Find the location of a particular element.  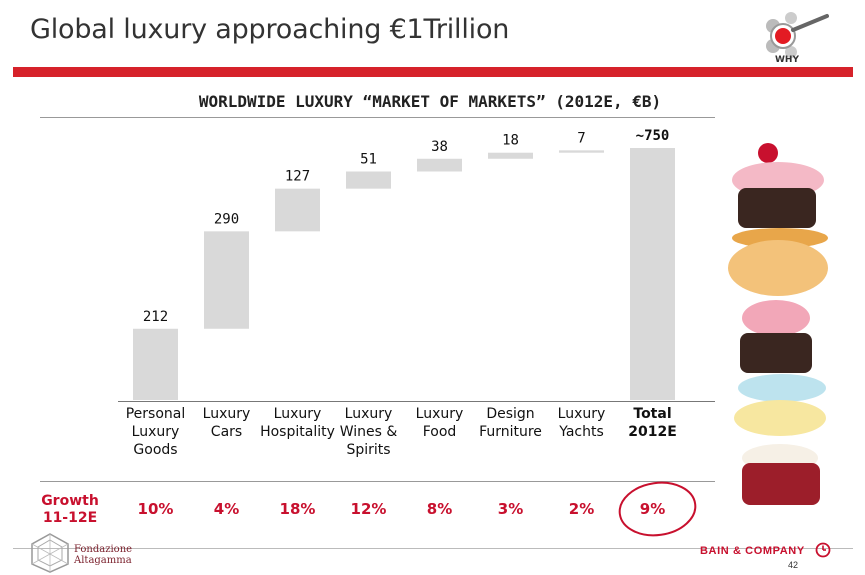

category-label-0-2: Goods is located at coordinates (155, 450).